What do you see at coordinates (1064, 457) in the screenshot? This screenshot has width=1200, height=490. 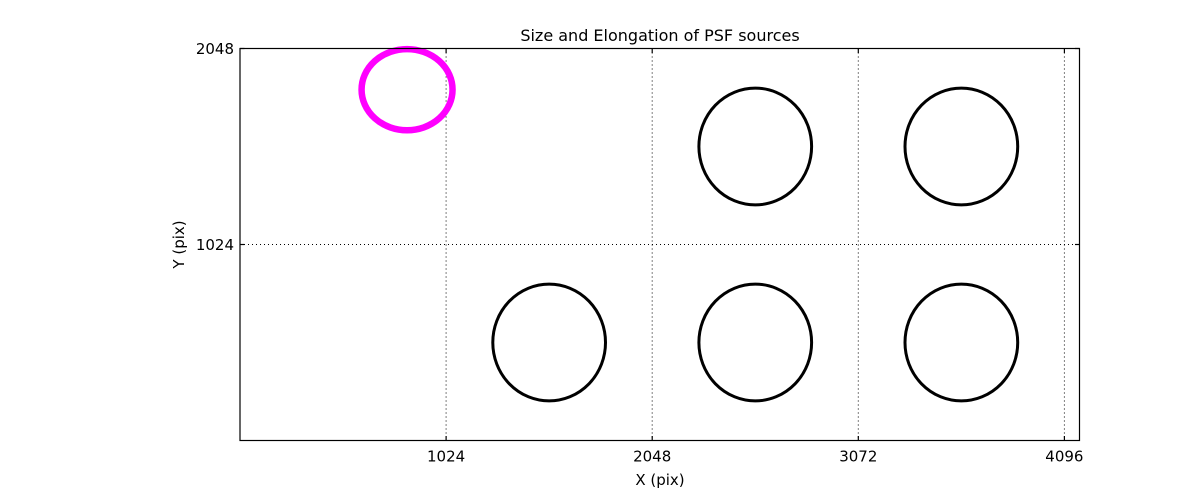 I see `x-tick-label-4096: 4096` at bounding box center [1064, 457].